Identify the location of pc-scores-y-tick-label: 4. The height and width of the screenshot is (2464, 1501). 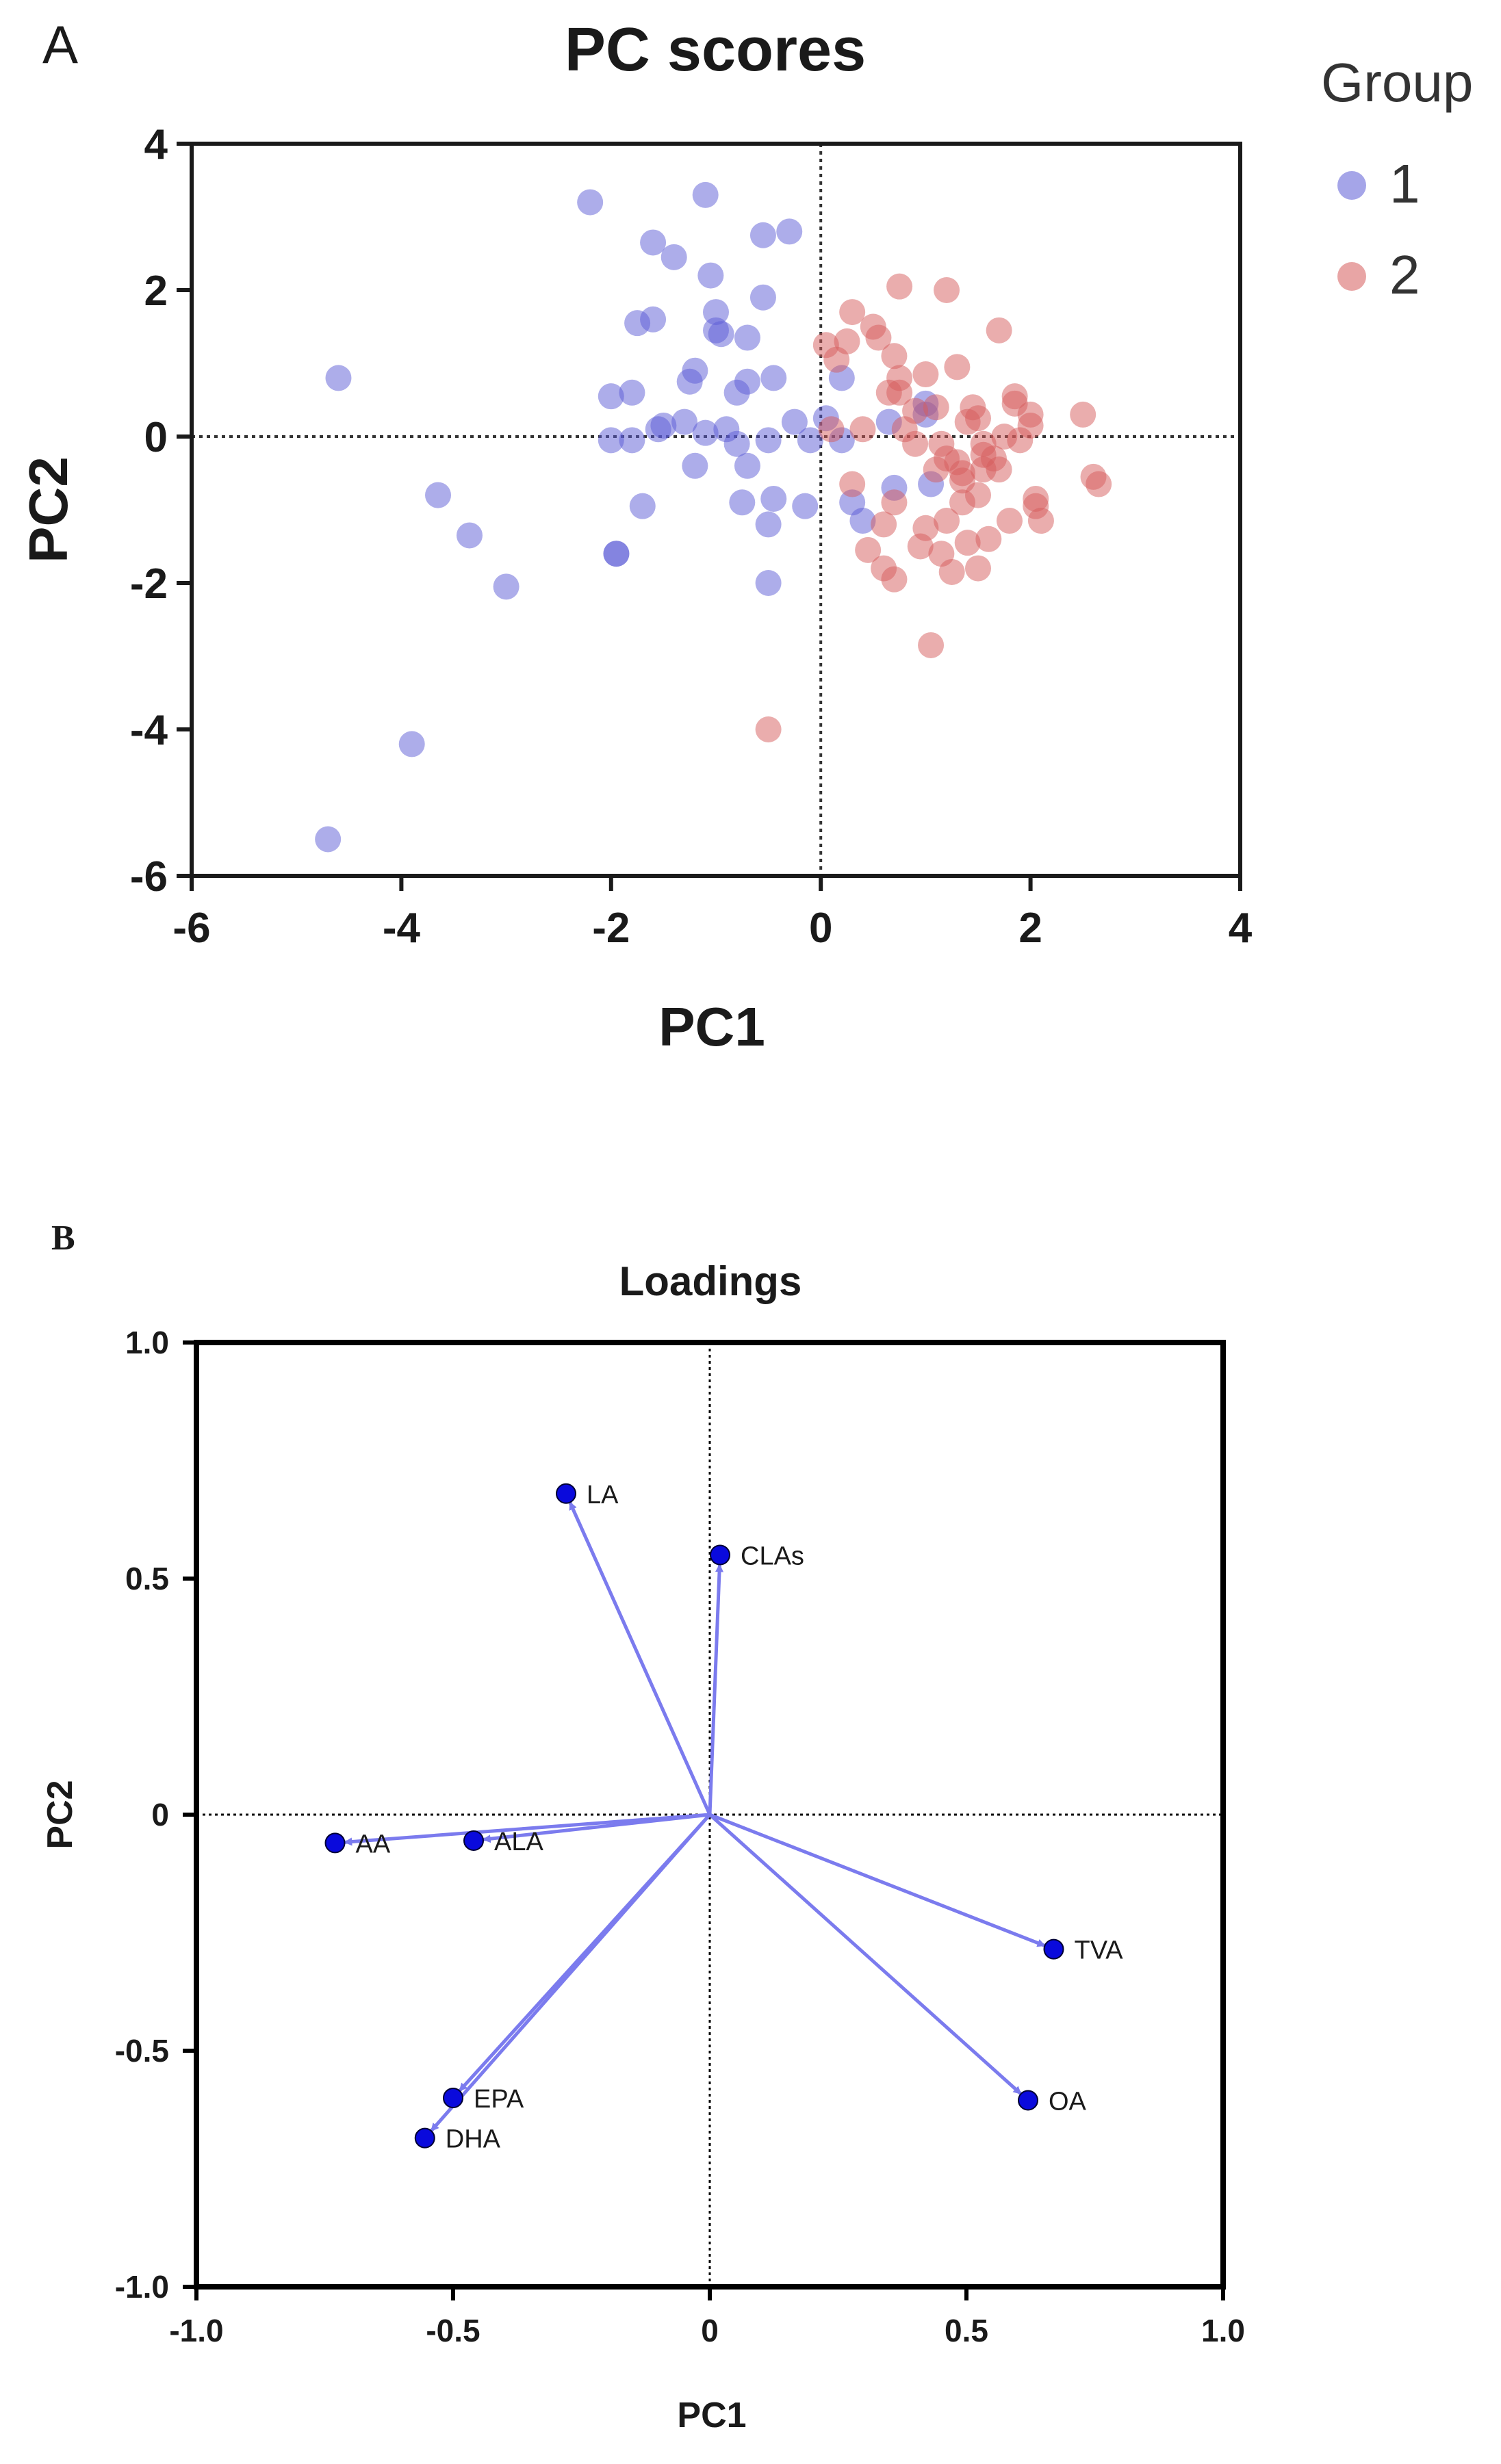
(156, 144).